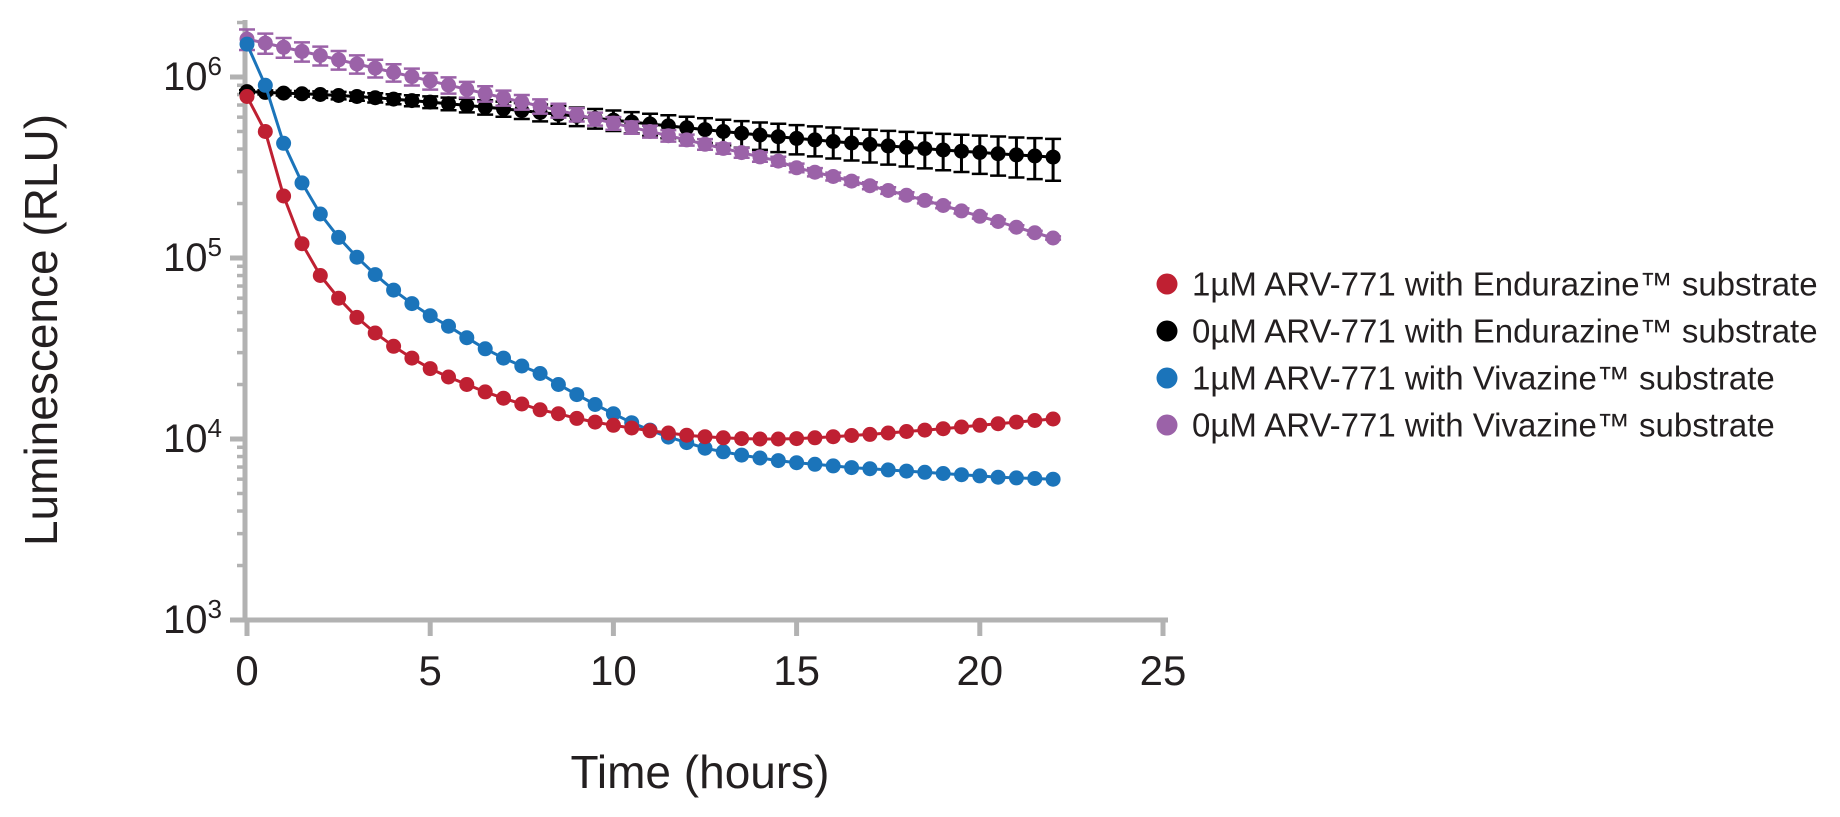  What do you see at coordinates (1167, 331) in the screenshot?
I see `legend-dot` at bounding box center [1167, 331].